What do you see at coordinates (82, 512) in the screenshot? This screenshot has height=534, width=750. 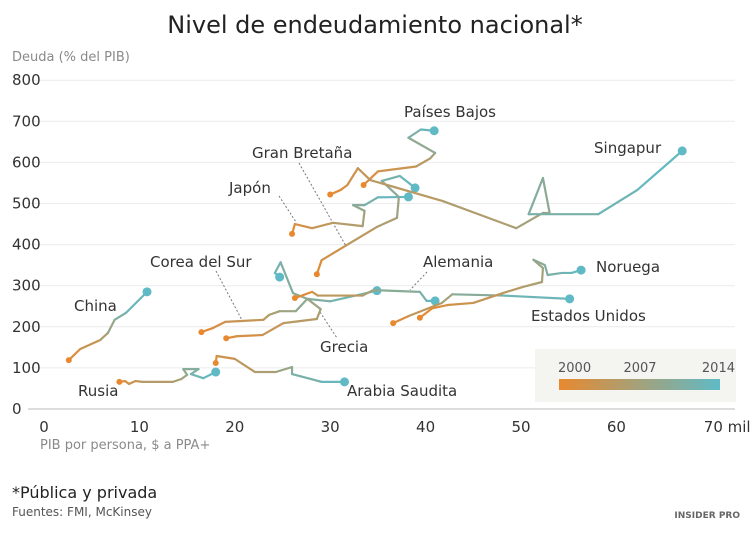 I see `sources: Fuentes: FMI, McKinsey` at bounding box center [82, 512].